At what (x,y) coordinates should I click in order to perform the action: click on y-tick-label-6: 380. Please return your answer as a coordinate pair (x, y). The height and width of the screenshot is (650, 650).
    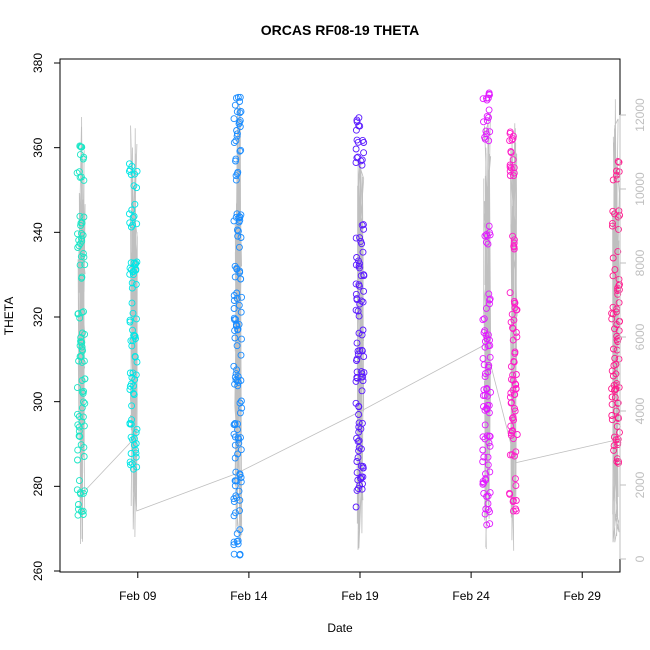
    Looking at the image, I should click on (38, 63).